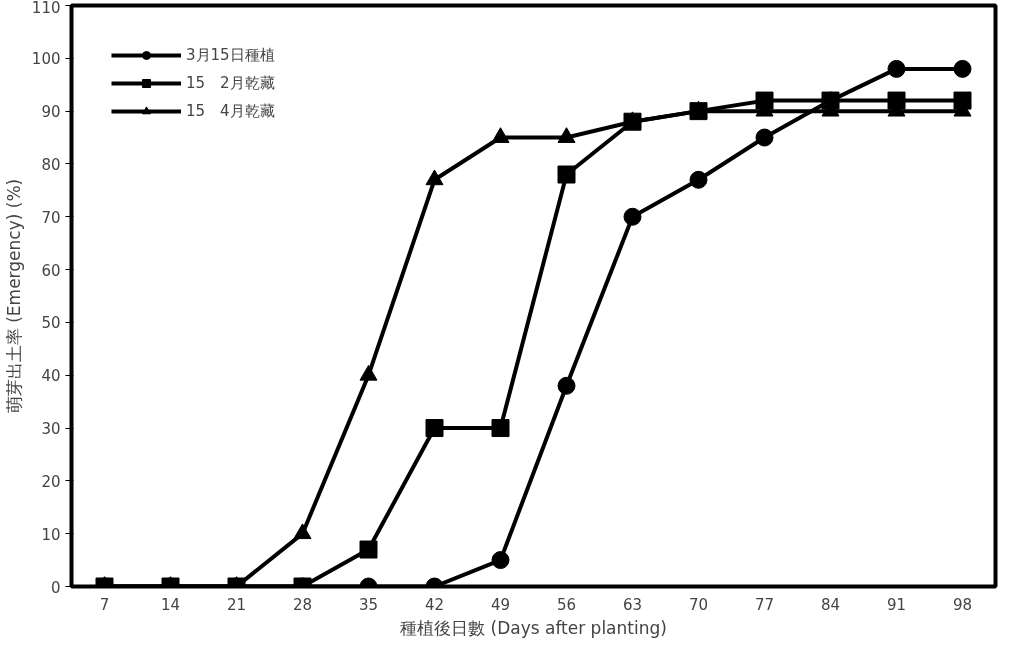 This screenshot has height=645, width=1009. I want to click on y-tick-label: 40, so click(51, 376).